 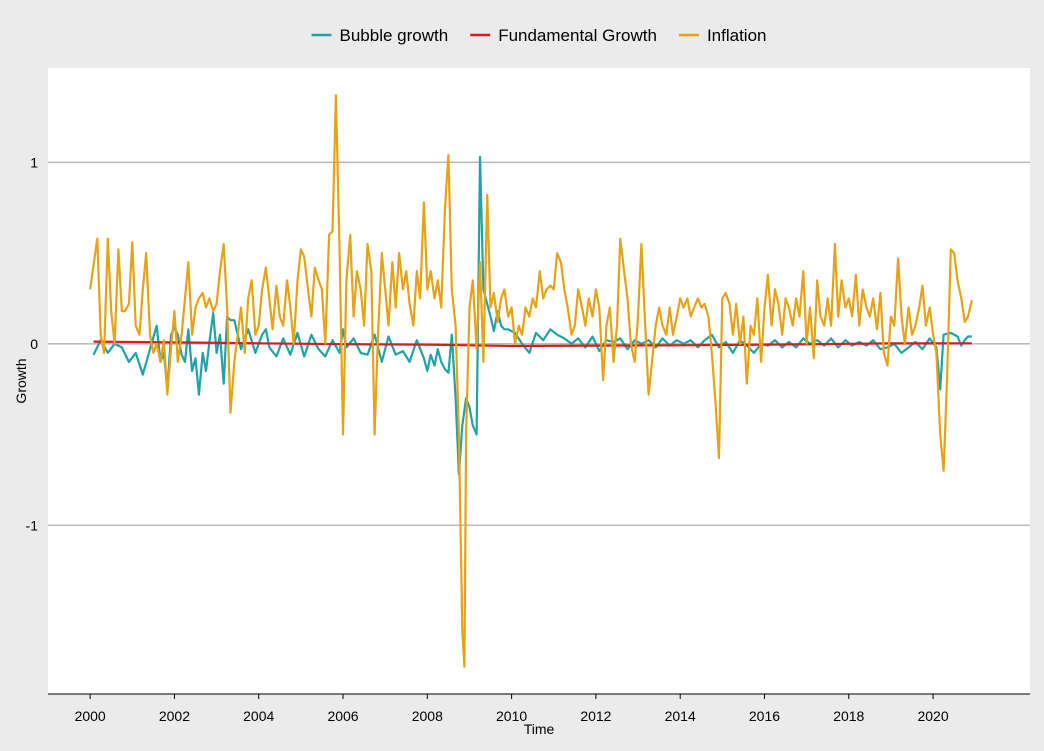 I want to click on x-tick-label: 2000, so click(x=90, y=716).